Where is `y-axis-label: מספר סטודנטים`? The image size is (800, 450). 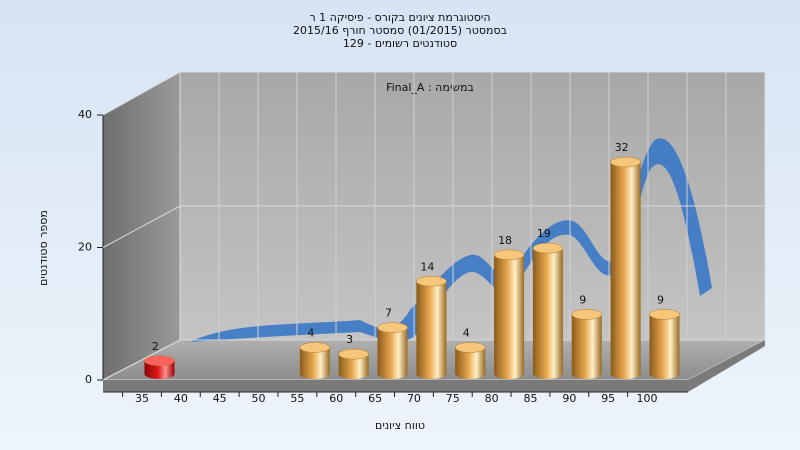
y-axis-label: מספר סטודנטים is located at coordinates (43, 248).